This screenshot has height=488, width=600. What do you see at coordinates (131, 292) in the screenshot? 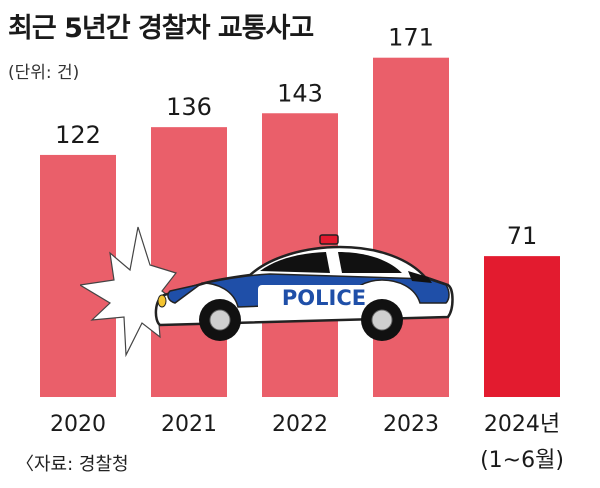
I see `crash-burst-icon` at bounding box center [131, 292].